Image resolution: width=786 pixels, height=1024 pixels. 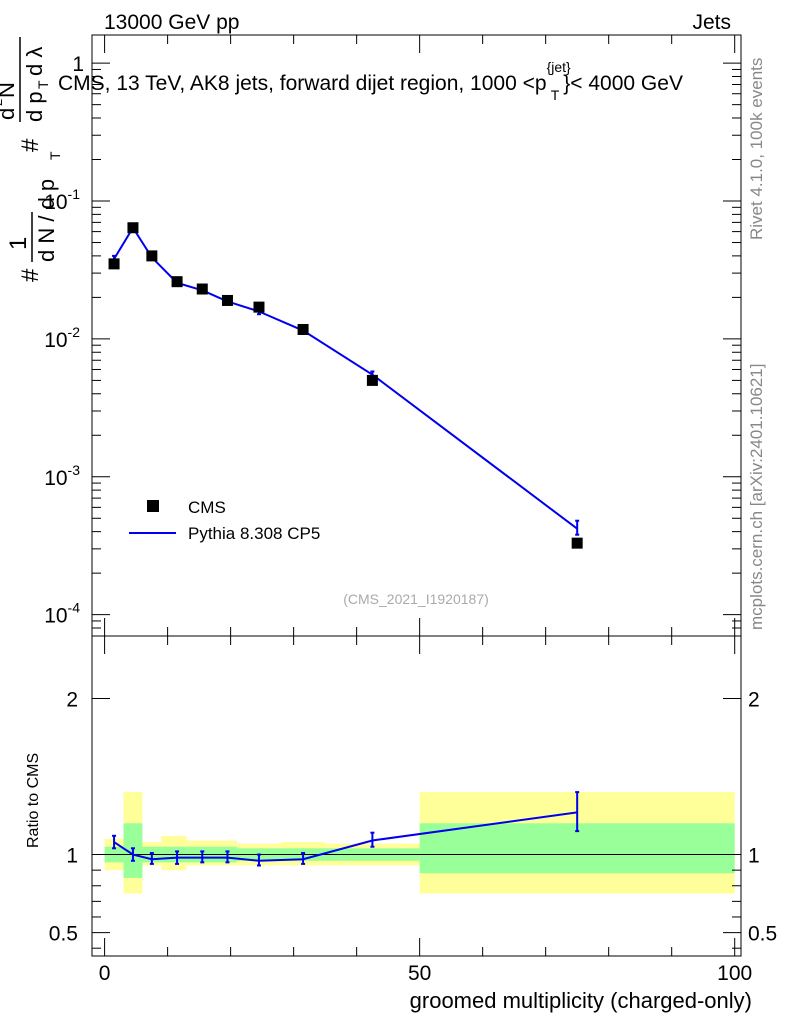 I want to click on plot-title-sup: {jet}, so click(x=559, y=67).